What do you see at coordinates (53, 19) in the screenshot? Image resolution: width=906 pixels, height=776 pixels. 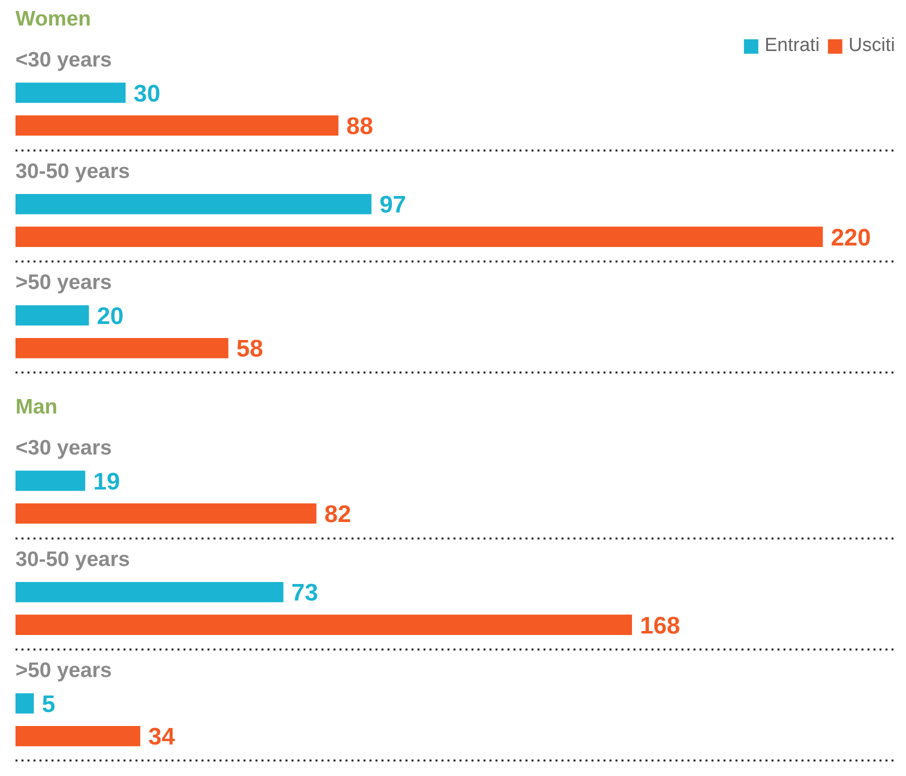 I see `chart-title: Women` at bounding box center [53, 19].